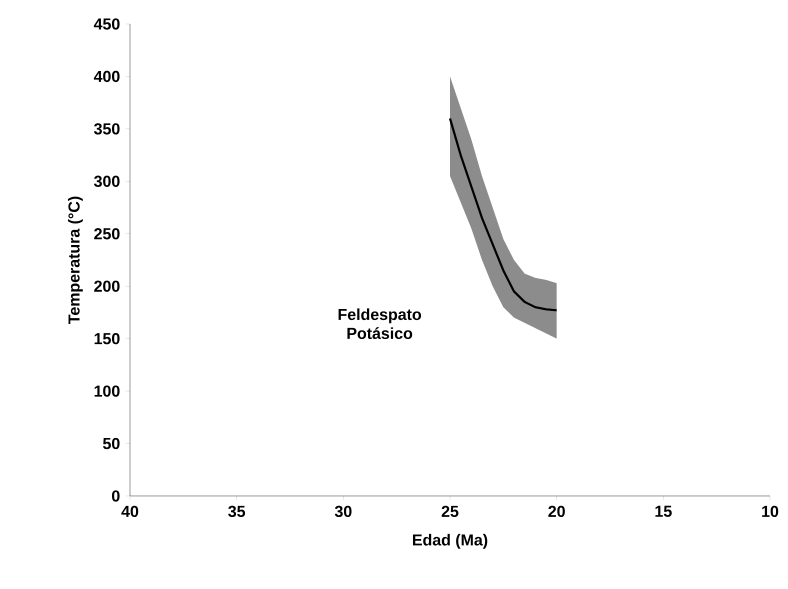 Image resolution: width=788 pixels, height=589 pixels. I want to click on x-tick-label: 20, so click(556, 512).